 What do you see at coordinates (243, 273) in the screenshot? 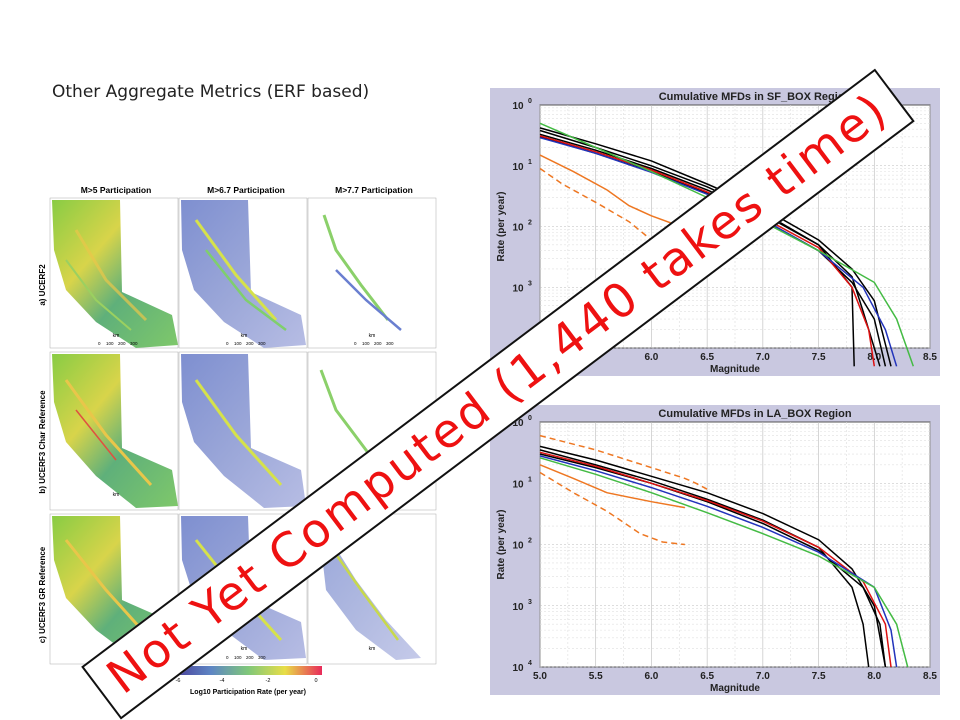
I see `map-ucerf2-m67` at bounding box center [243, 273].